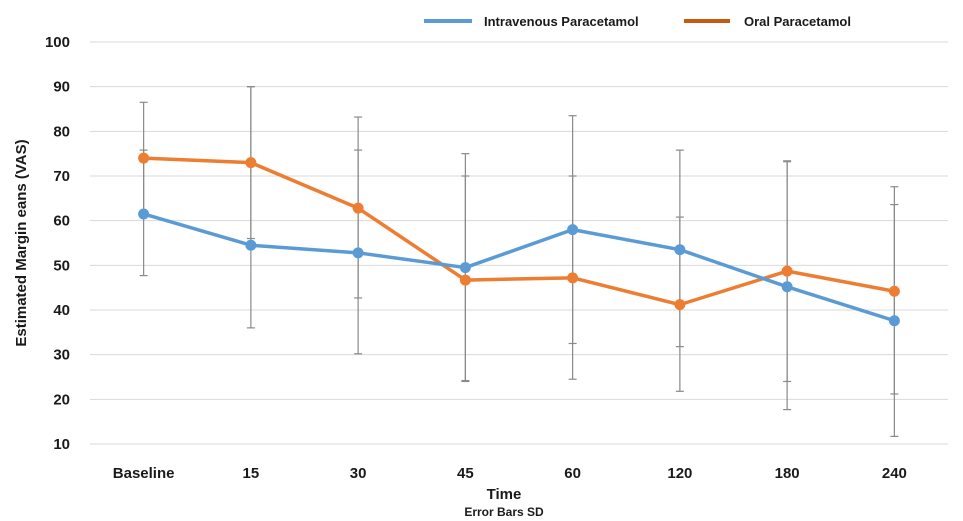 The image size is (963, 521). I want to click on x-tick-label: 180, so click(787, 473).